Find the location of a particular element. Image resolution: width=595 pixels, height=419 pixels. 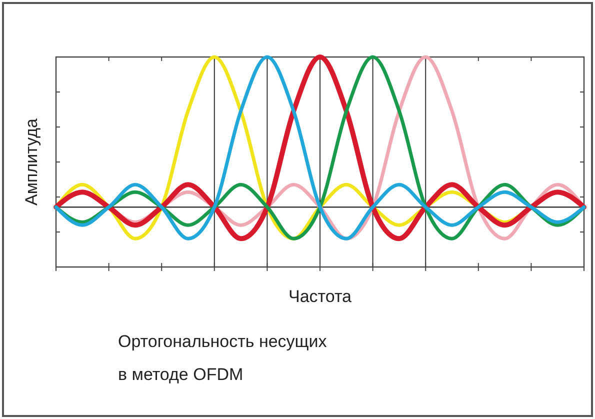

x-axis-title: Частота is located at coordinates (320, 296).